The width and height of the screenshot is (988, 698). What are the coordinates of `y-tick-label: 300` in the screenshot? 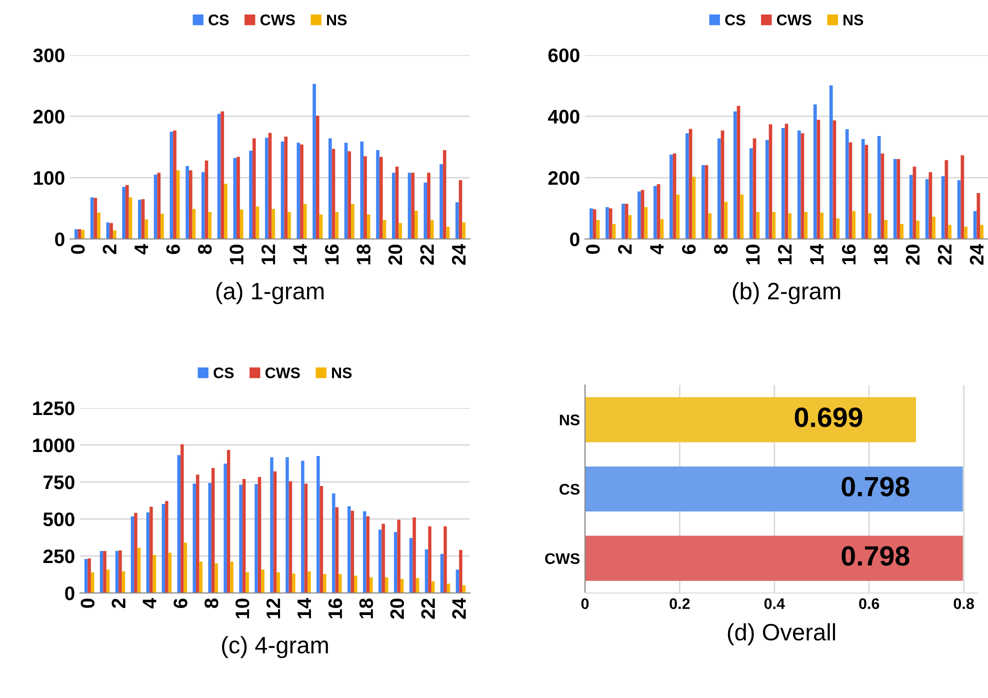 It's located at (48, 55).